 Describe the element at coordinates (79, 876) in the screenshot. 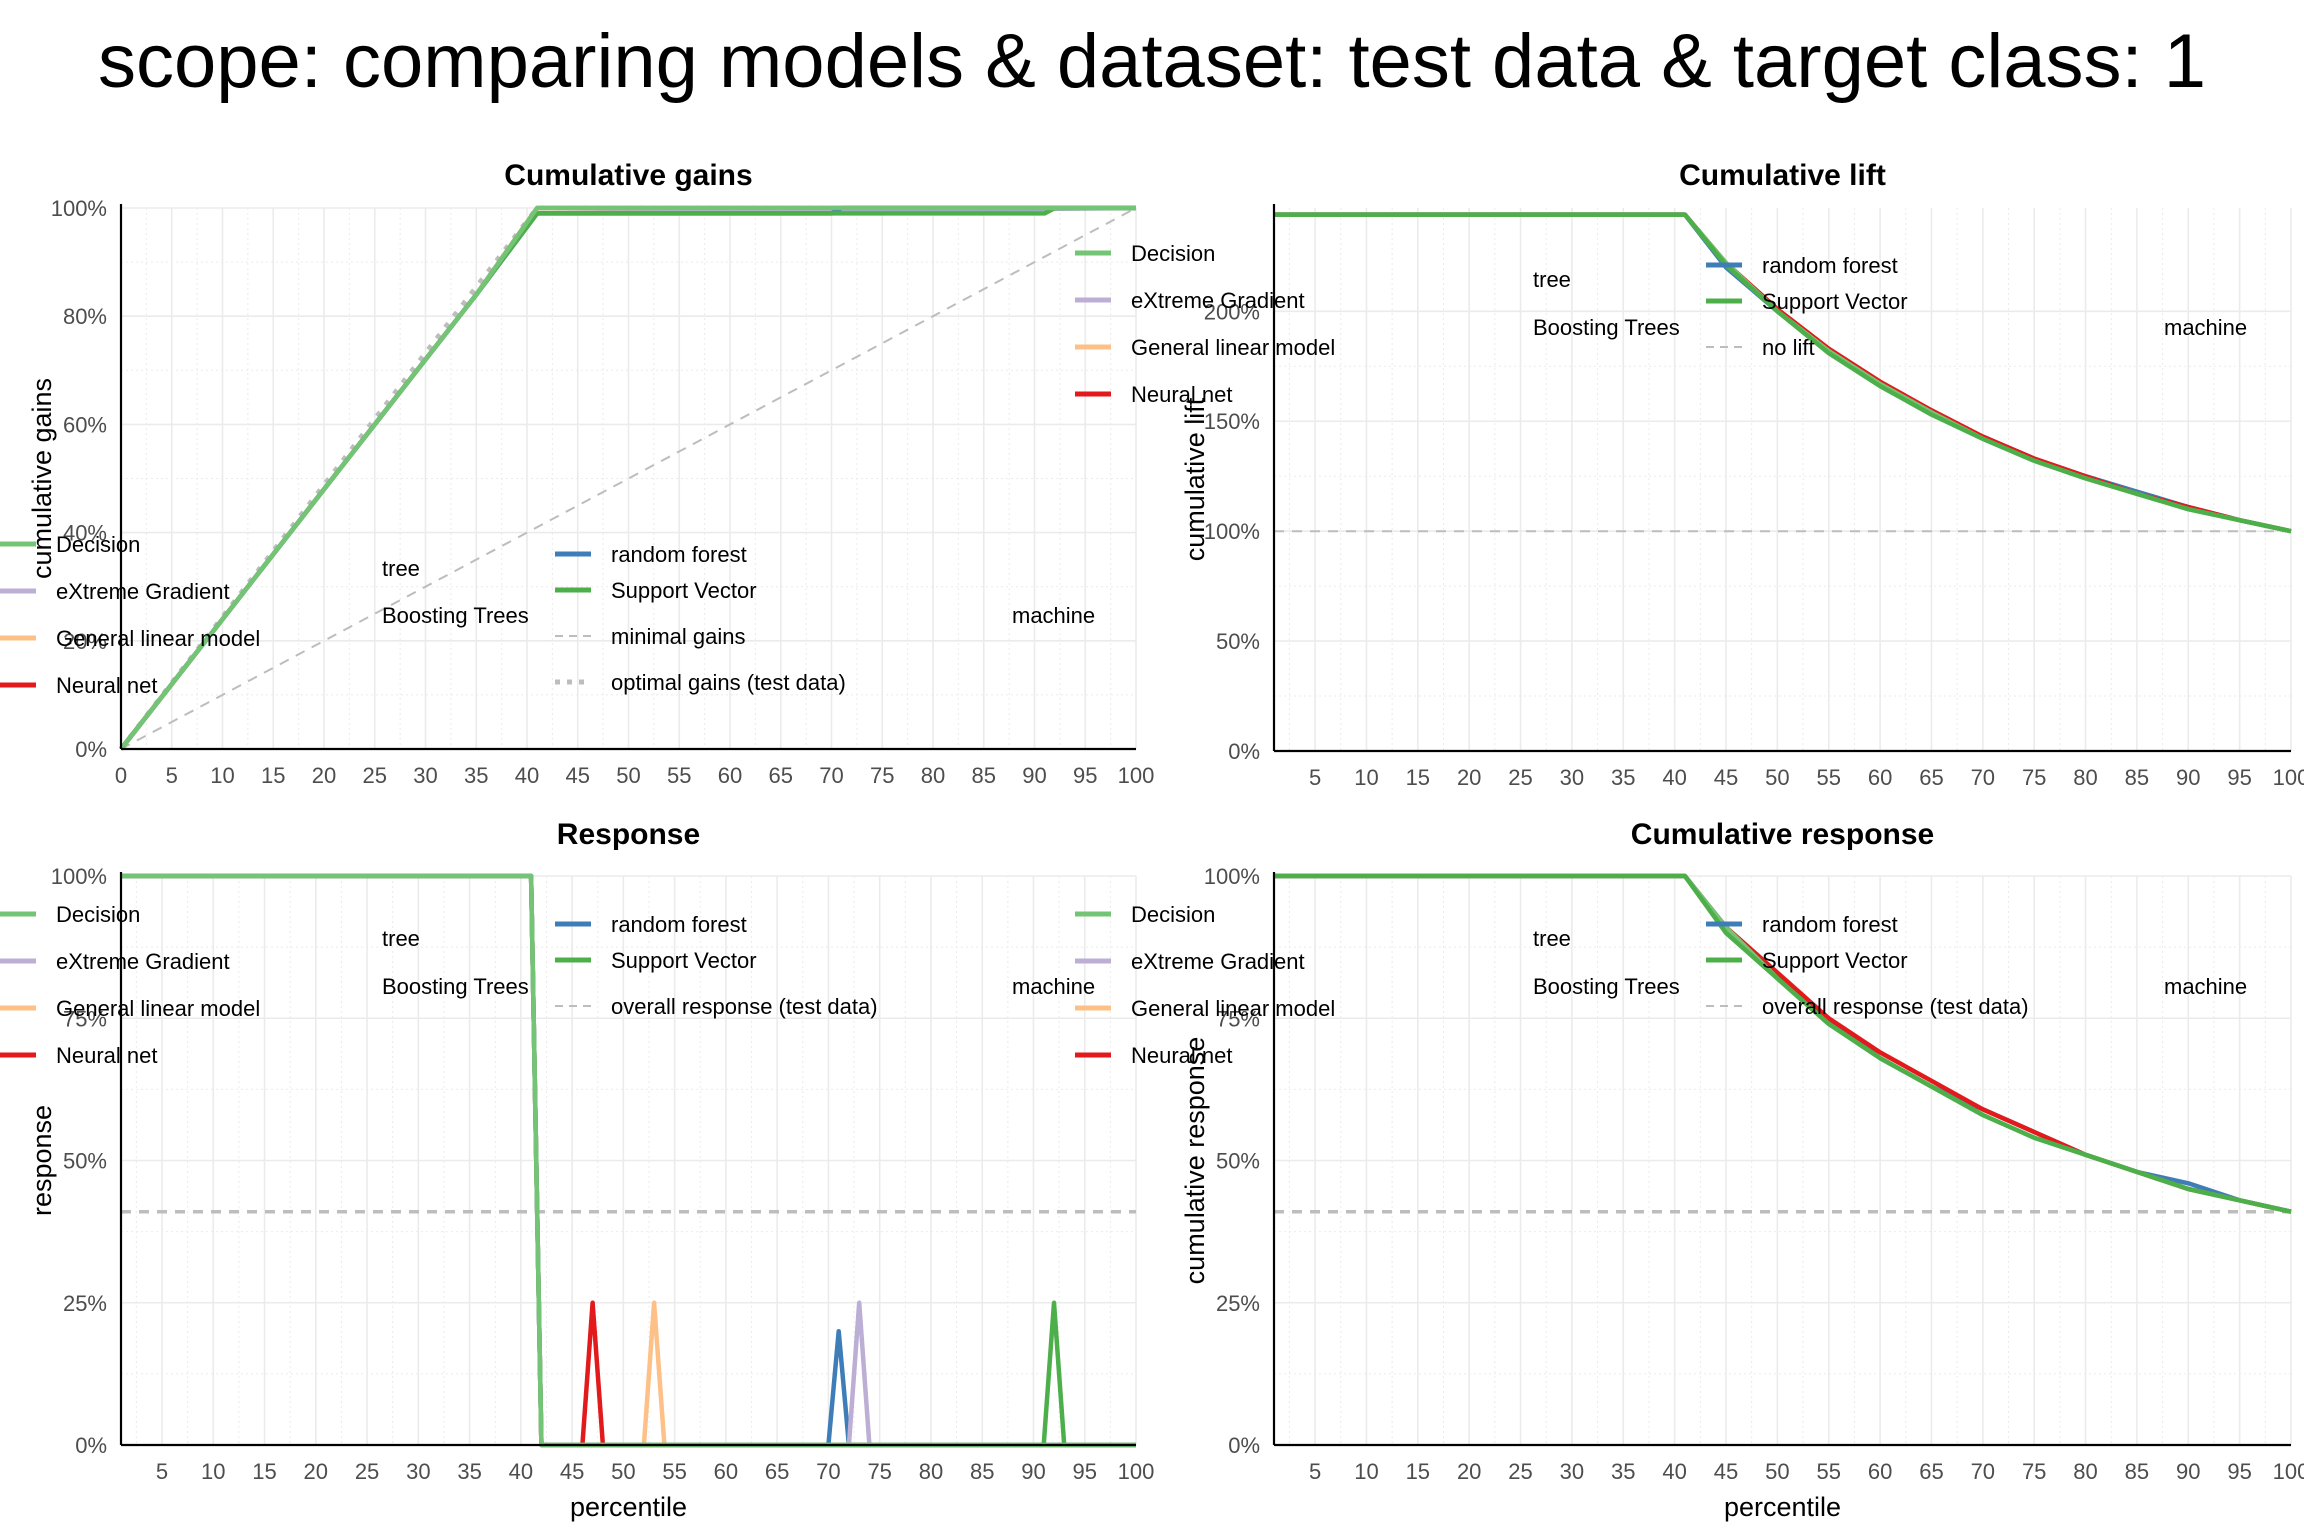

I see `y-tick-label: 100%` at that location.